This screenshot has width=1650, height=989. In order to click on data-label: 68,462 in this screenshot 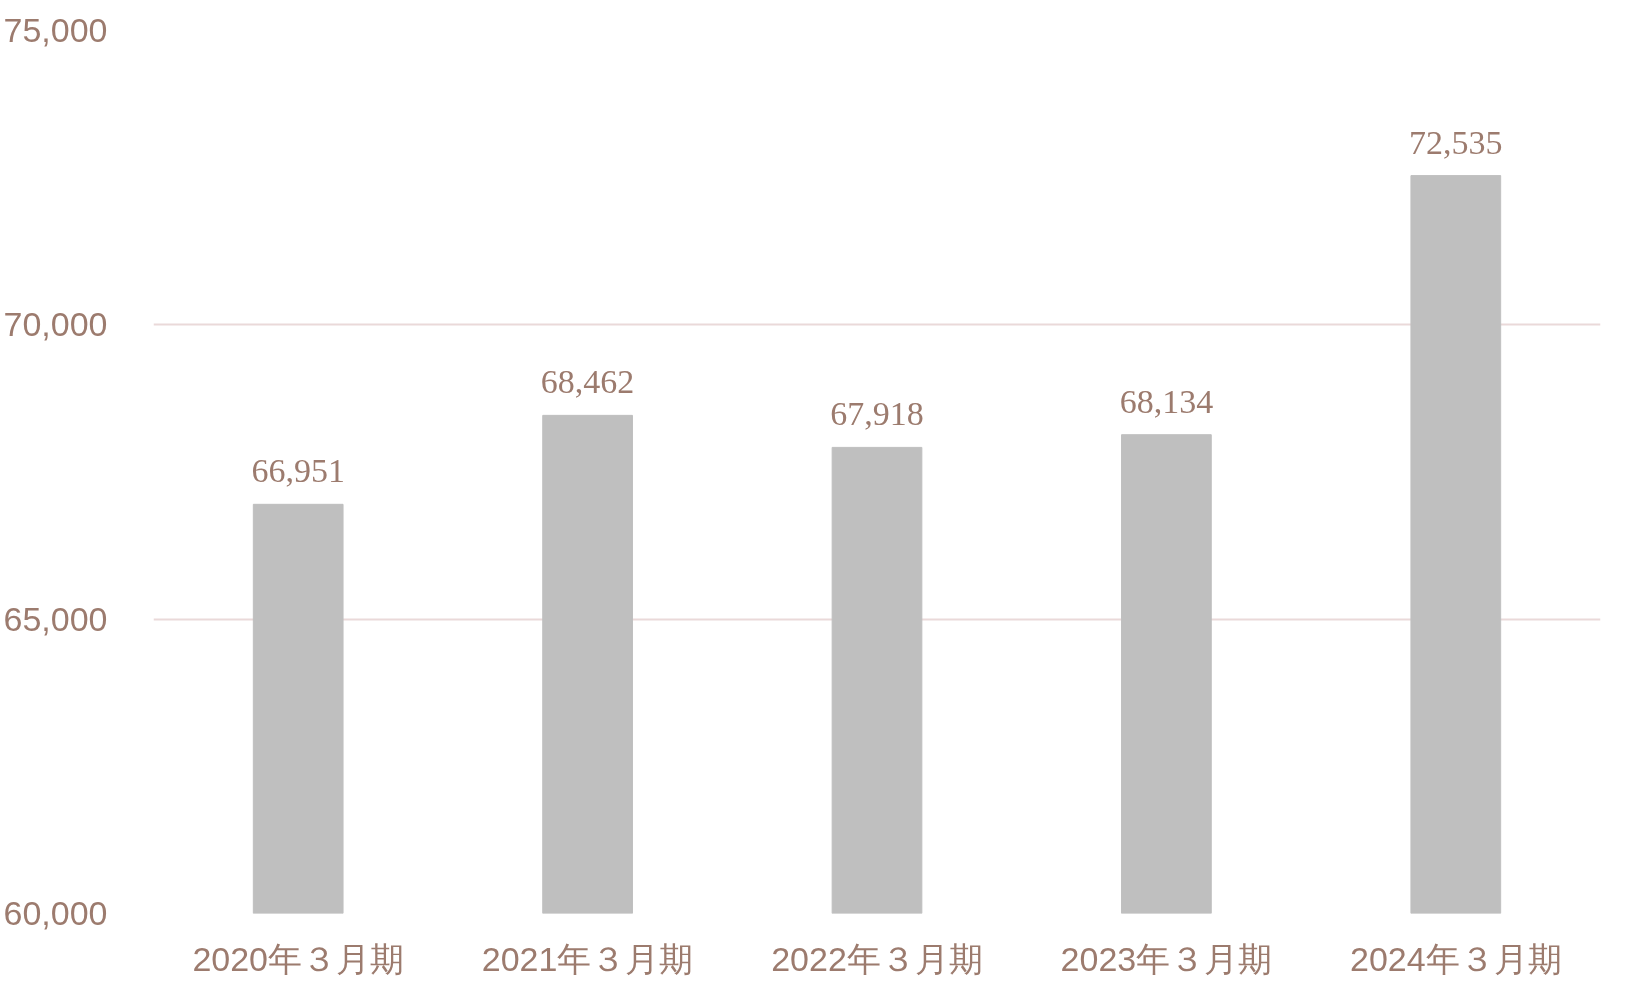, I will do `click(587, 382)`.